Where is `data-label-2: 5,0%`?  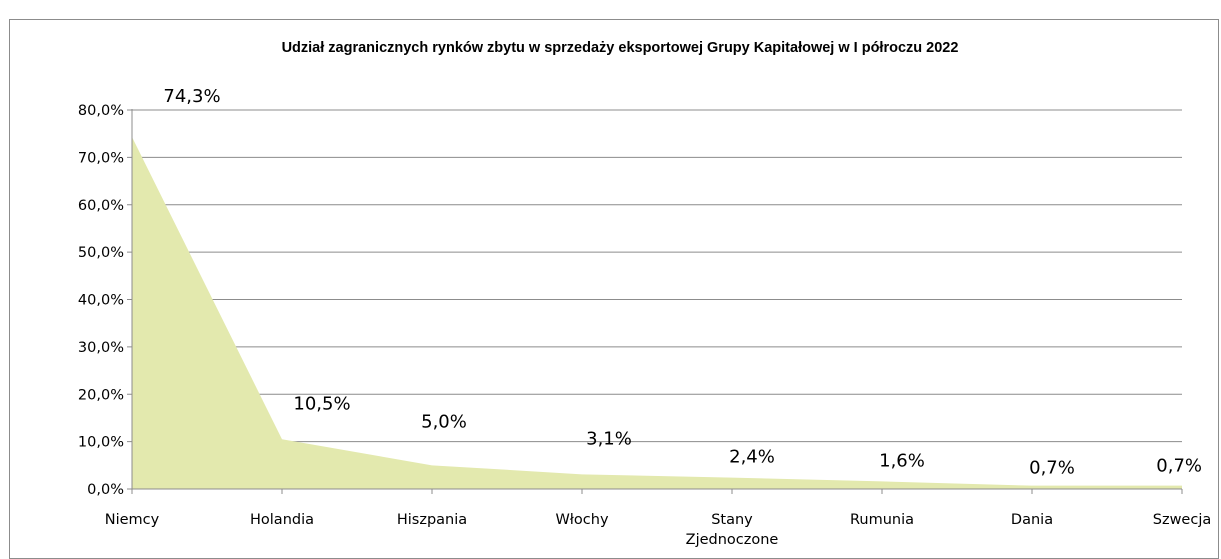
data-label-2: 5,0% is located at coordinates (444, 421).